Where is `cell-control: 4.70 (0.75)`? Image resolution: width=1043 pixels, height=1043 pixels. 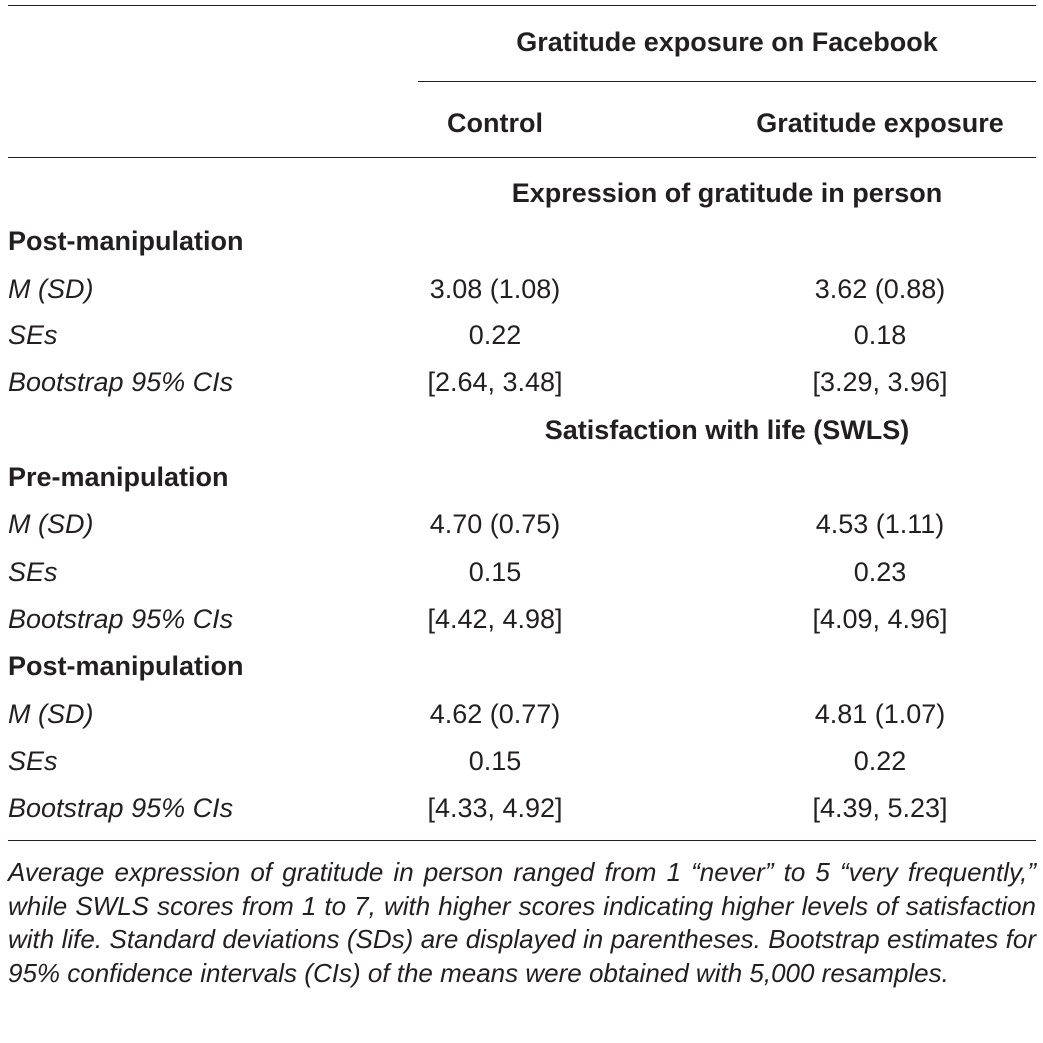
cell-control: 4.70 (0.75) is located at coordinates (495, 524).